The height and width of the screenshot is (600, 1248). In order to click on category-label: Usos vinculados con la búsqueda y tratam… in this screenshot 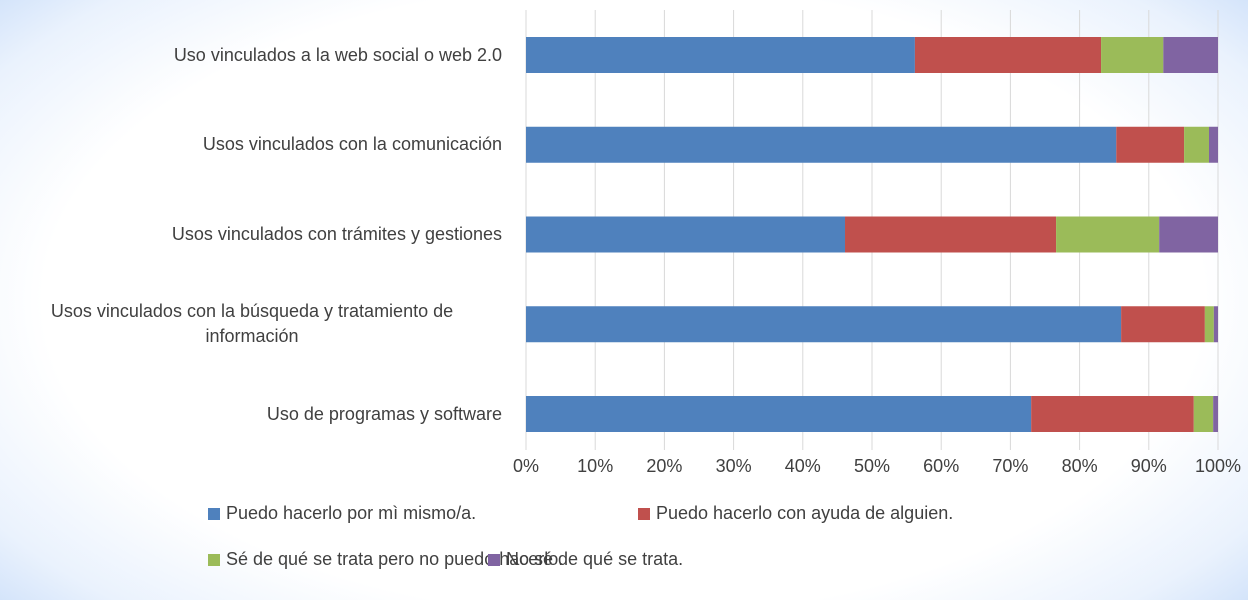, I will do `click(251, 324)`.